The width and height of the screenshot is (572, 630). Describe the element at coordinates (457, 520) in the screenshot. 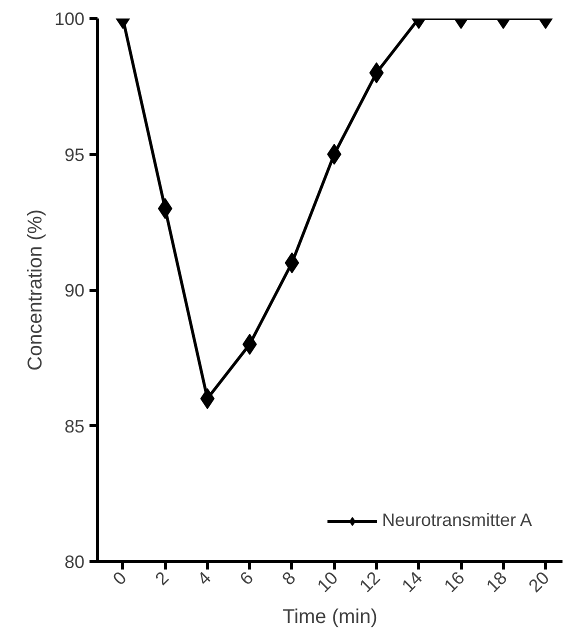

I see `legend-label: Neurotransmitter A` at that location.